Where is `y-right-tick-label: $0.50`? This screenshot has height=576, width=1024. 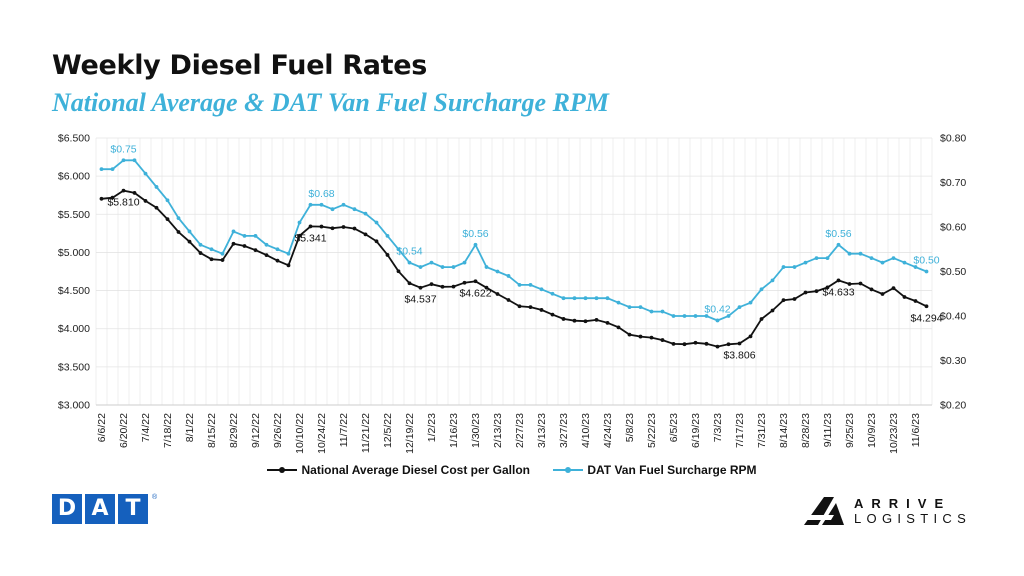 y-right-tick-label: $0.50 is located at coordinates (953, 272).